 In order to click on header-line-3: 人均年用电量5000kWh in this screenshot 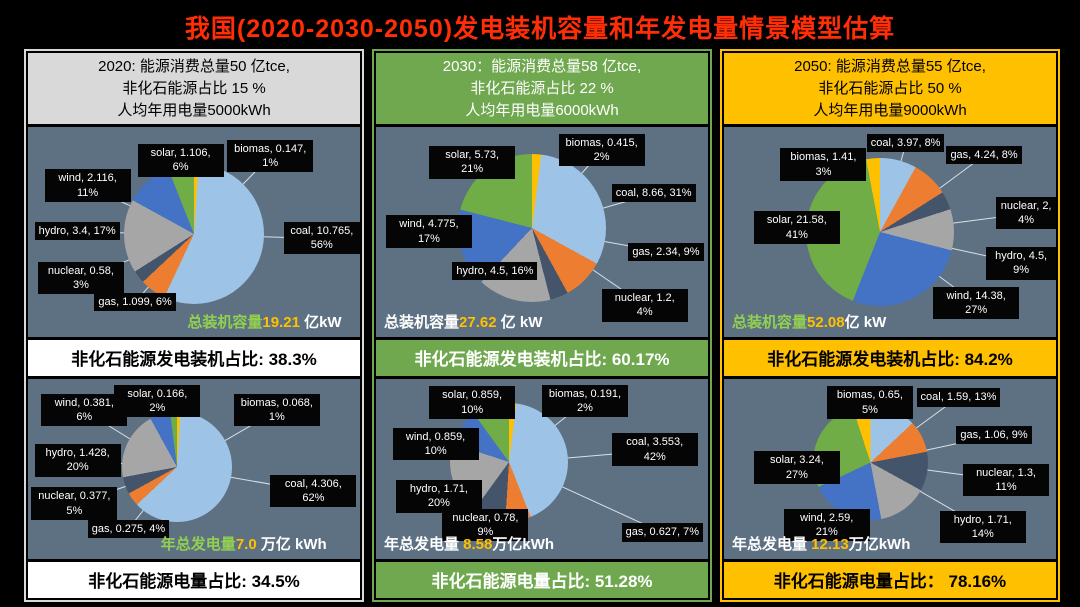, I will do `click(194, 110)`.